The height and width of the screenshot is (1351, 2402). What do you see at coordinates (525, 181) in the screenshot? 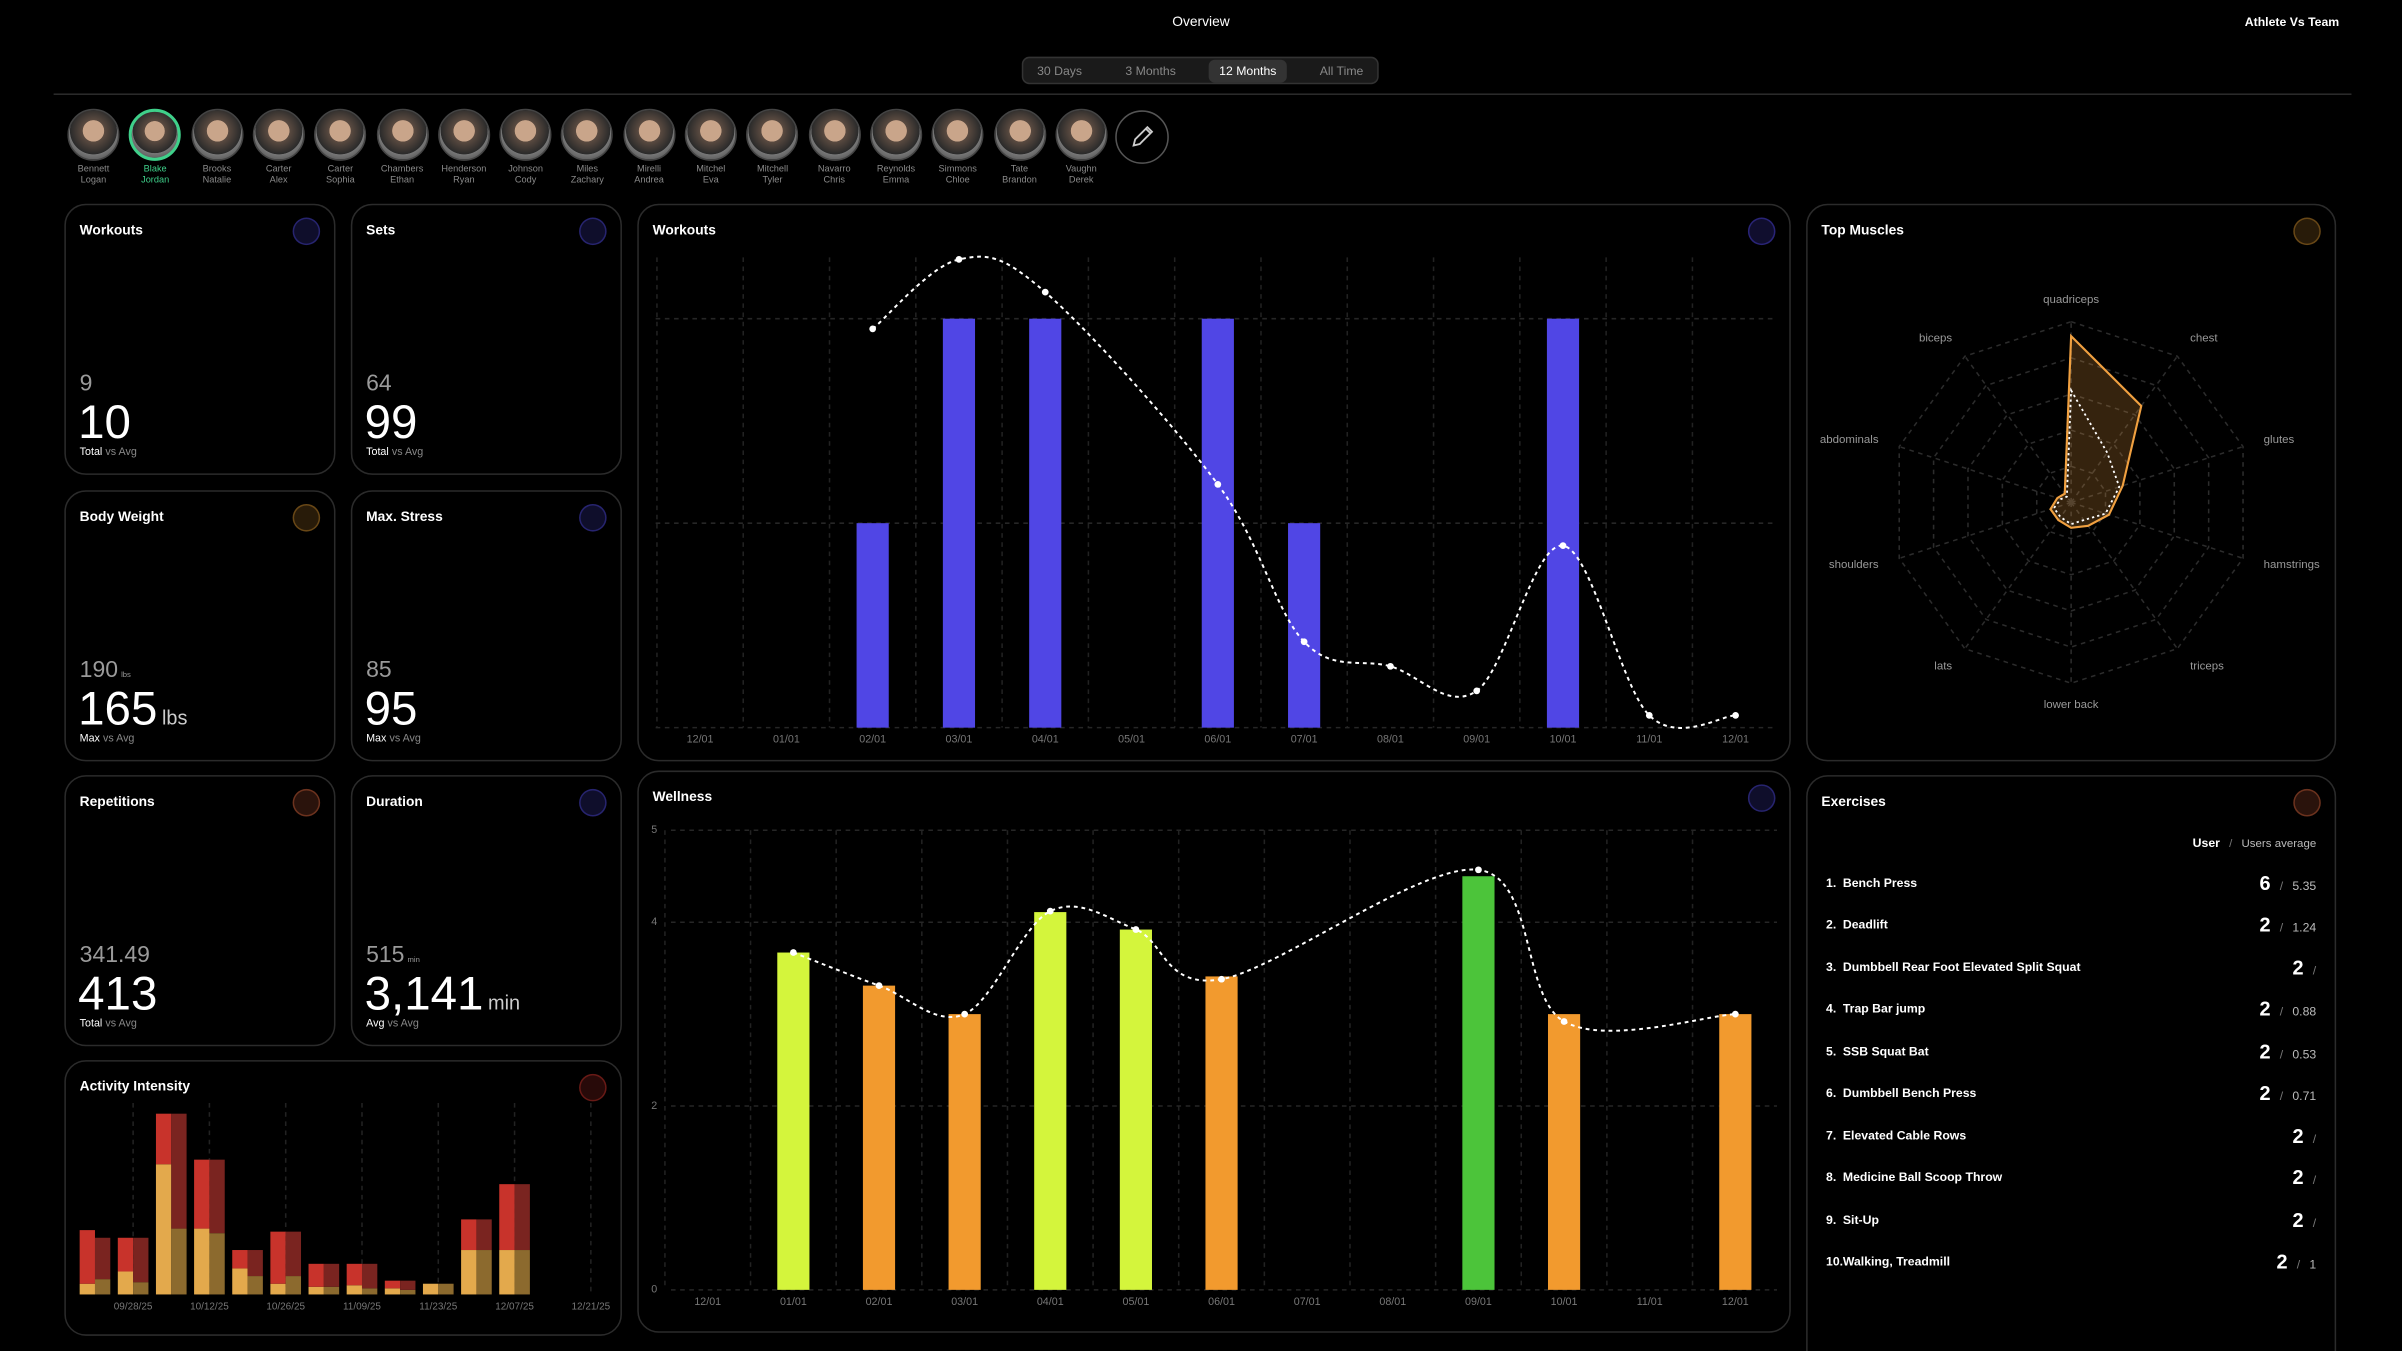
I see `athlete-first-name: Cody` at bounding box center [525, 181].